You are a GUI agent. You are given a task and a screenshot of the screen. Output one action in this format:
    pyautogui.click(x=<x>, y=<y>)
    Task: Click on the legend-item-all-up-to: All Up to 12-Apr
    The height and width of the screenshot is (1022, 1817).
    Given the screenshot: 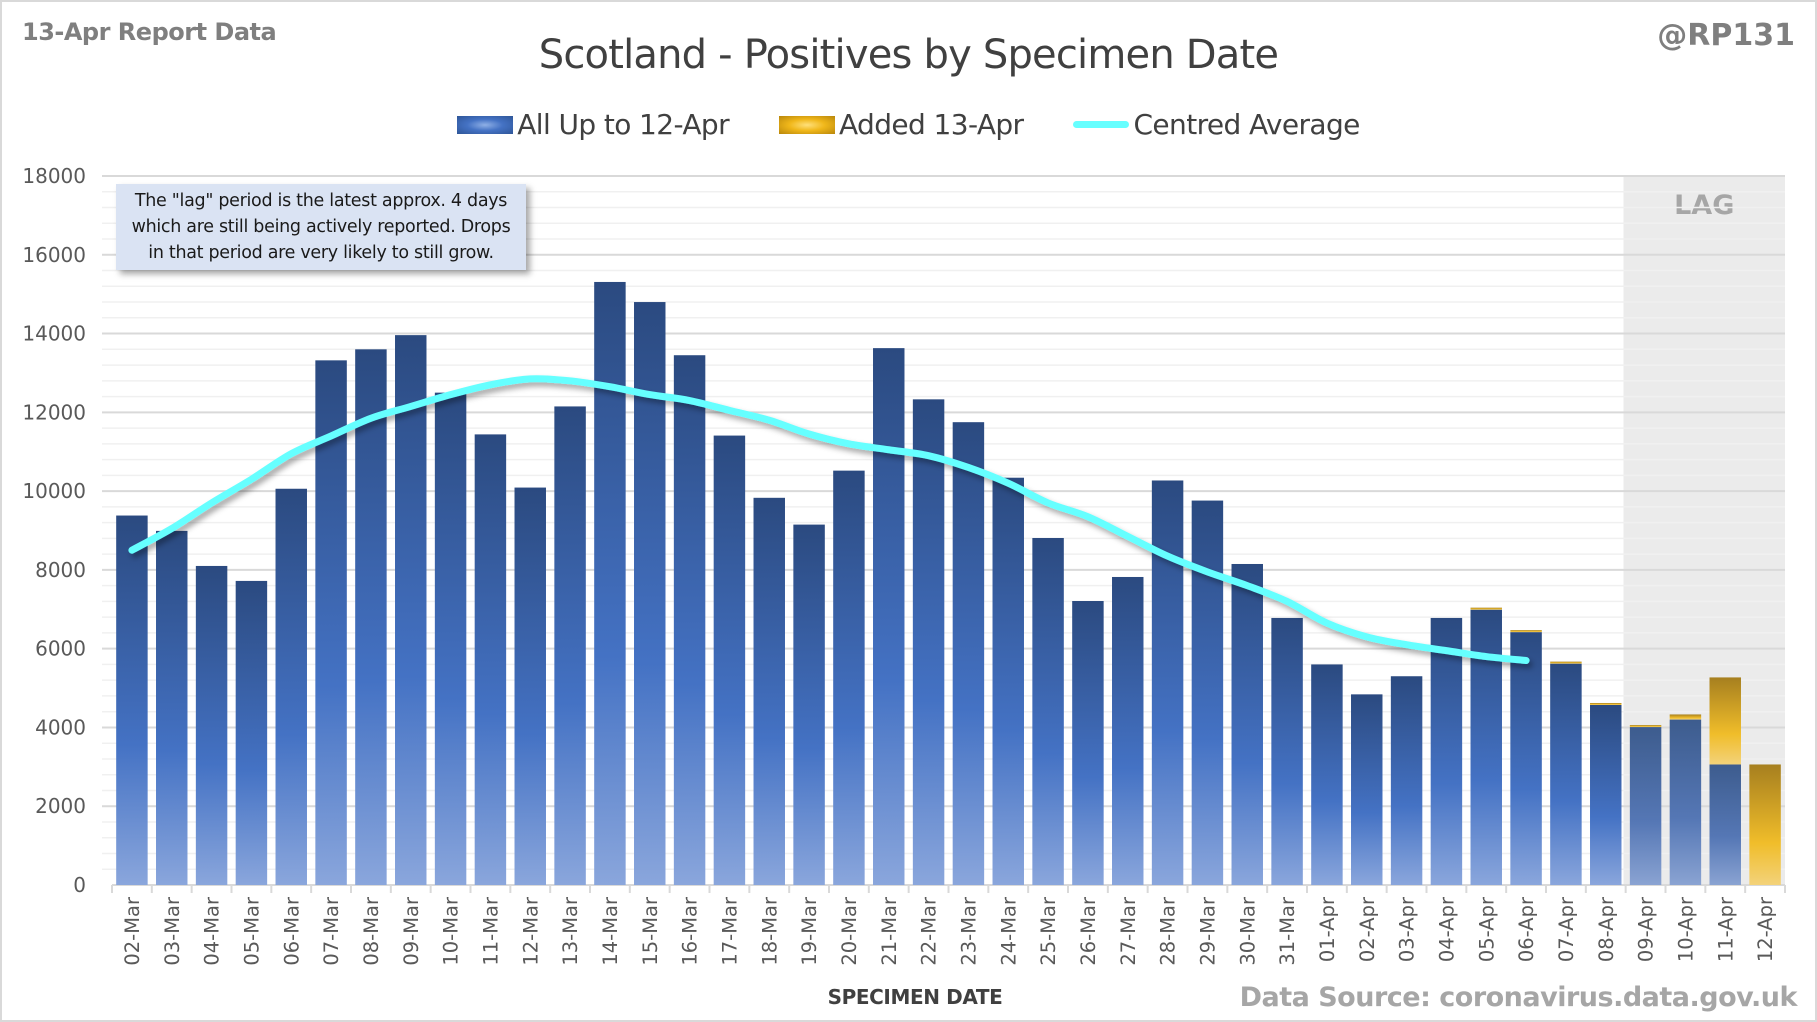 What is the action you would take?
    pyautogui.click(x=593, y=124)
    